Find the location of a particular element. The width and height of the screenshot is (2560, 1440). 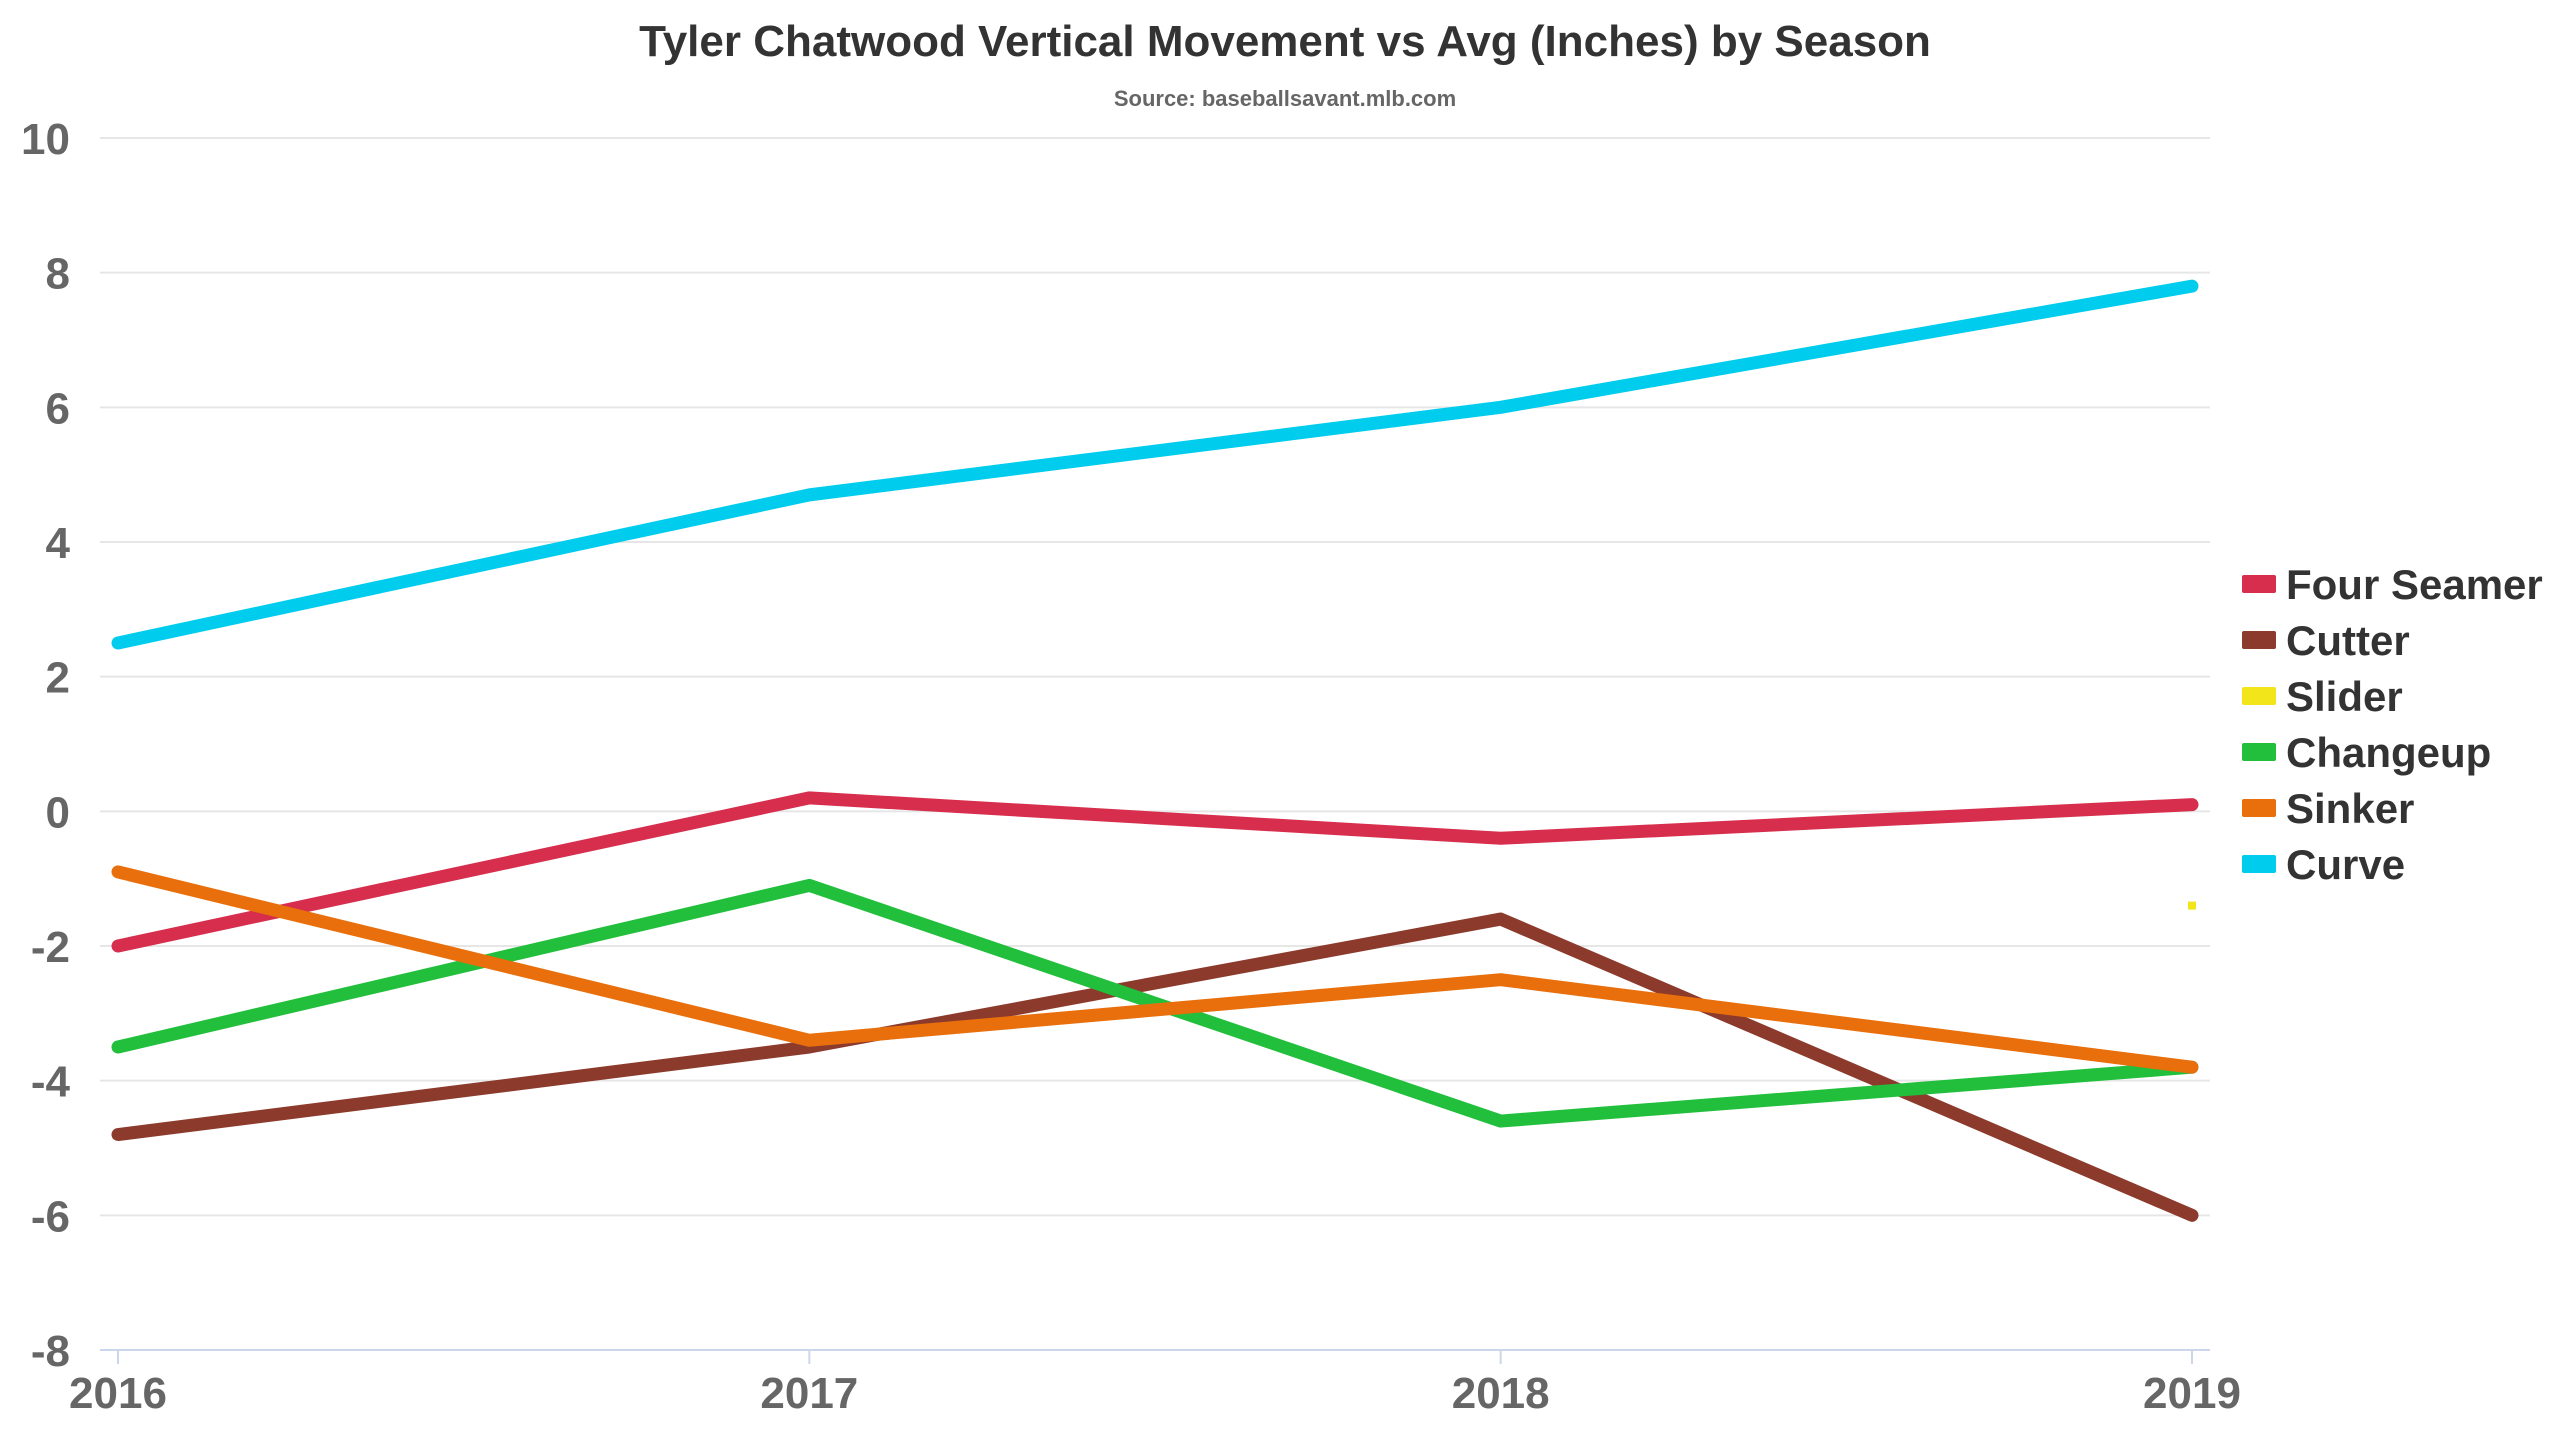

legend-swatch-curve is located at coordinates (2259, 864).